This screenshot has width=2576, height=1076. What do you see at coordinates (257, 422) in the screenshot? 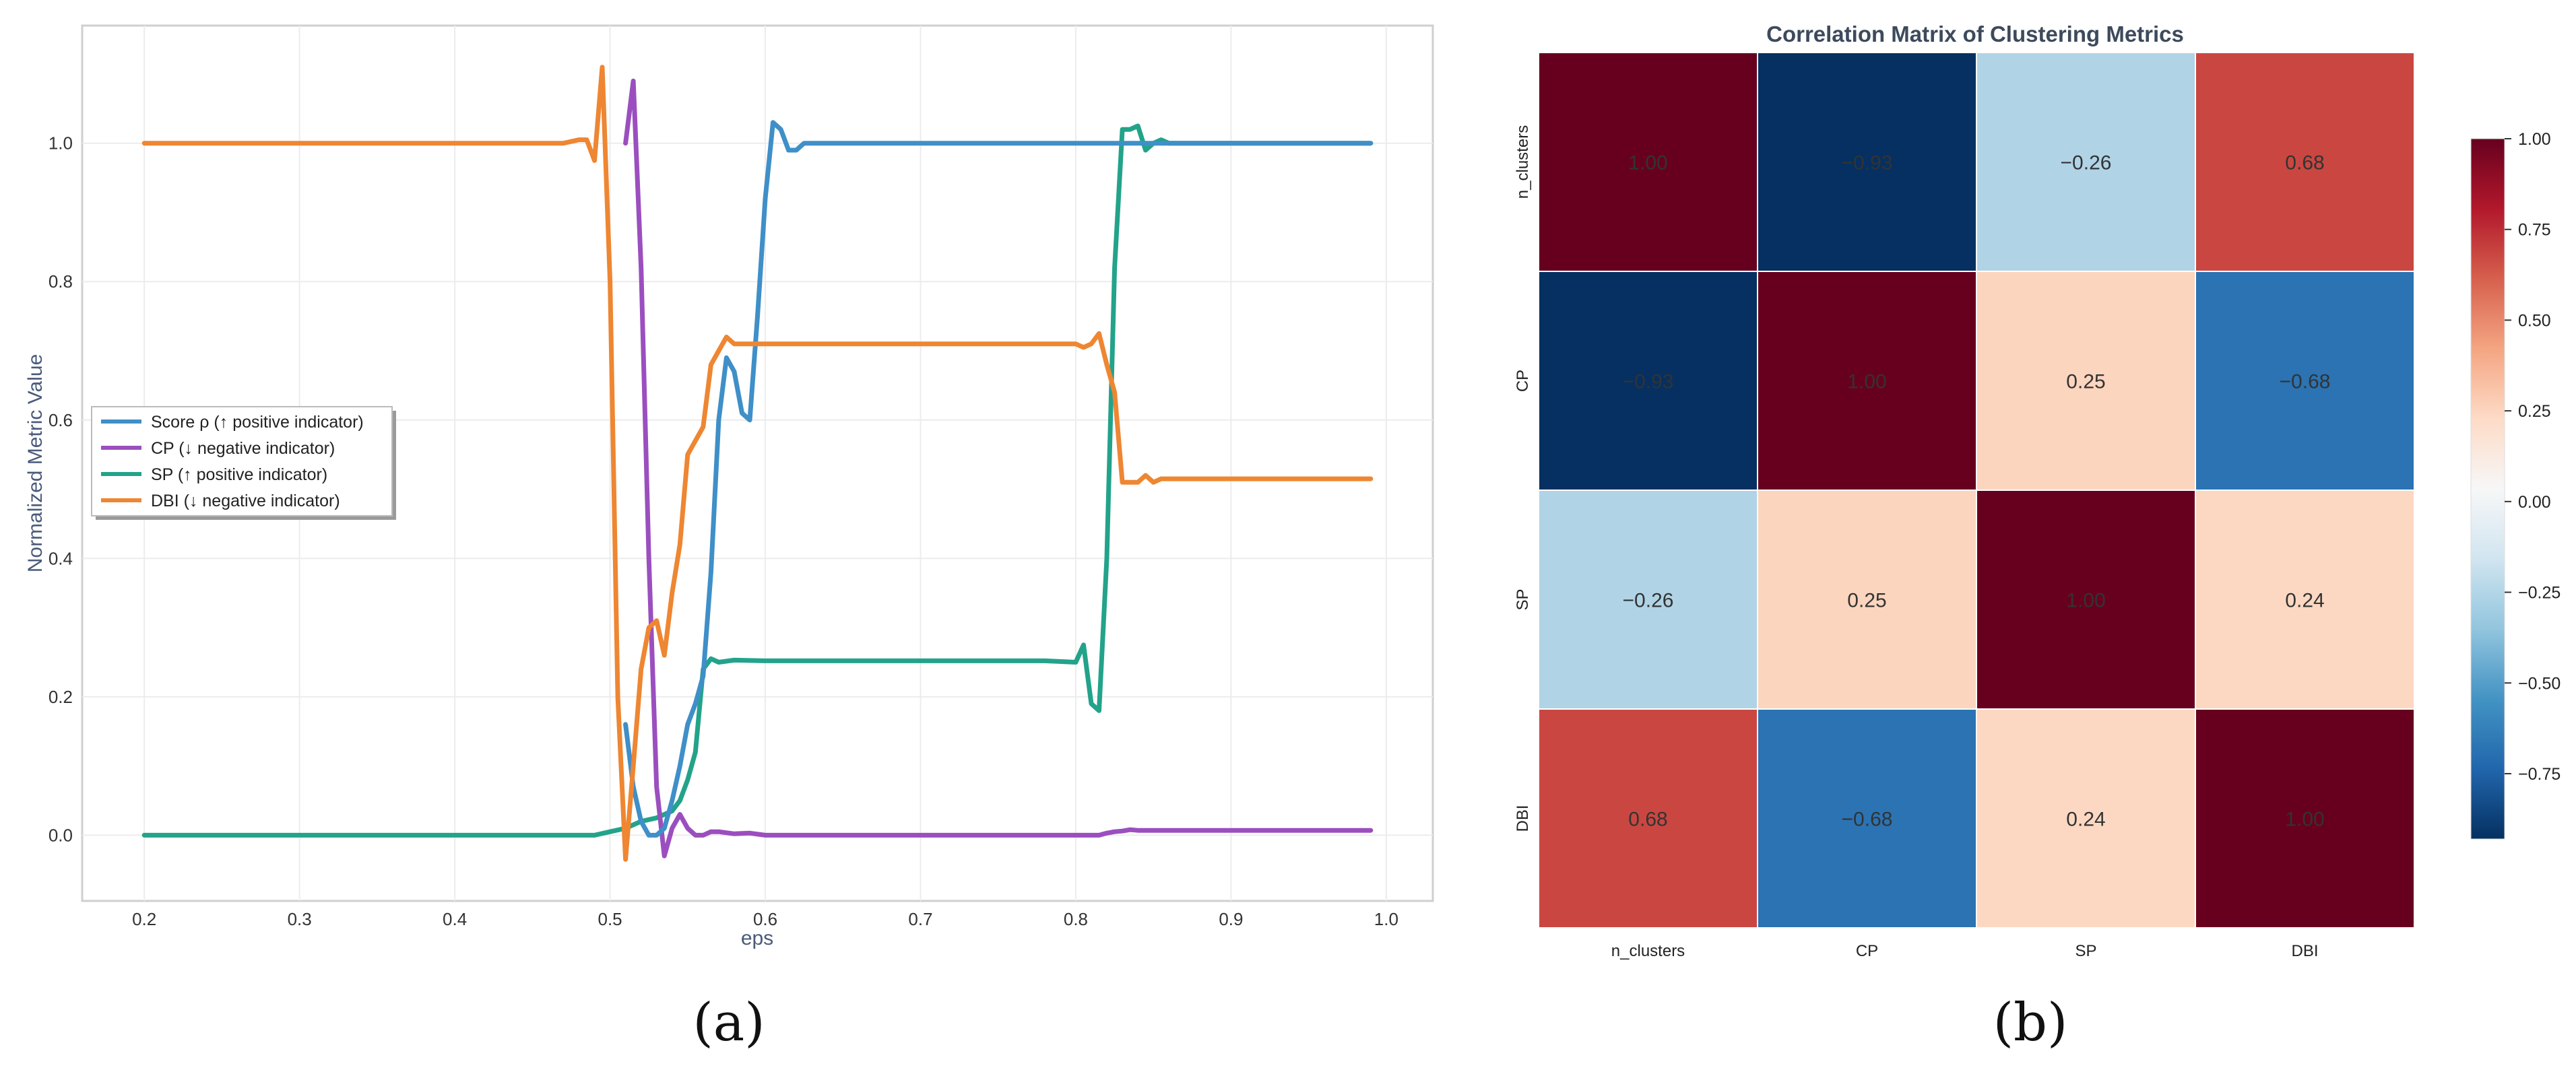
I see `legend-label-score: Score ρ (↑ positive indicator)` at bounding box center [257, 422].